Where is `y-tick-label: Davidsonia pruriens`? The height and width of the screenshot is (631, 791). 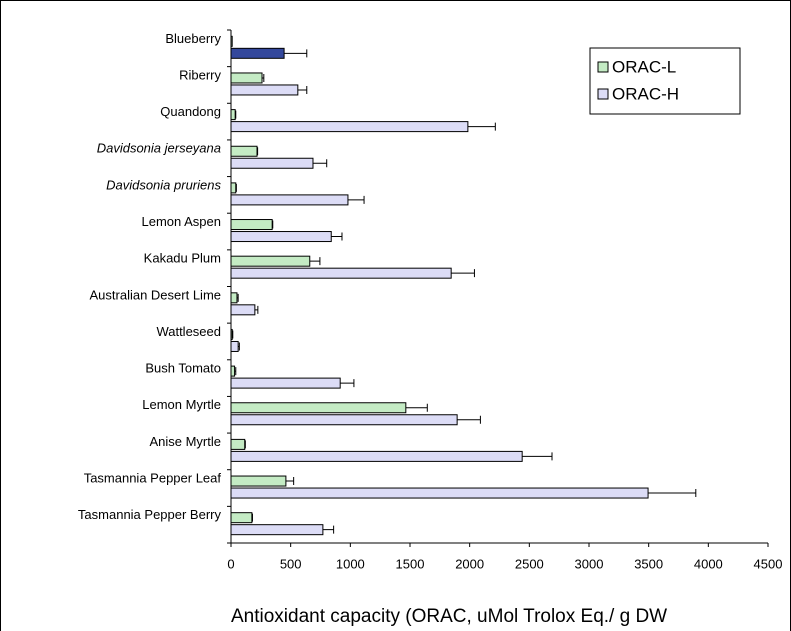
y-tick-label: Davidsonia pruriens is located at coordinates (163, 184).